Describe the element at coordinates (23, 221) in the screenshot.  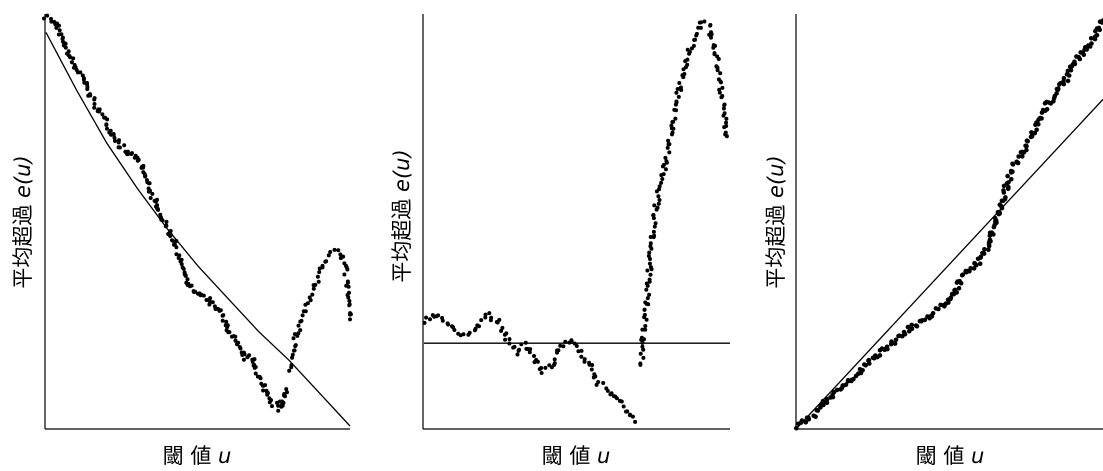
I see `y-axis-label-1: 平均超過 e(u)` at that location.